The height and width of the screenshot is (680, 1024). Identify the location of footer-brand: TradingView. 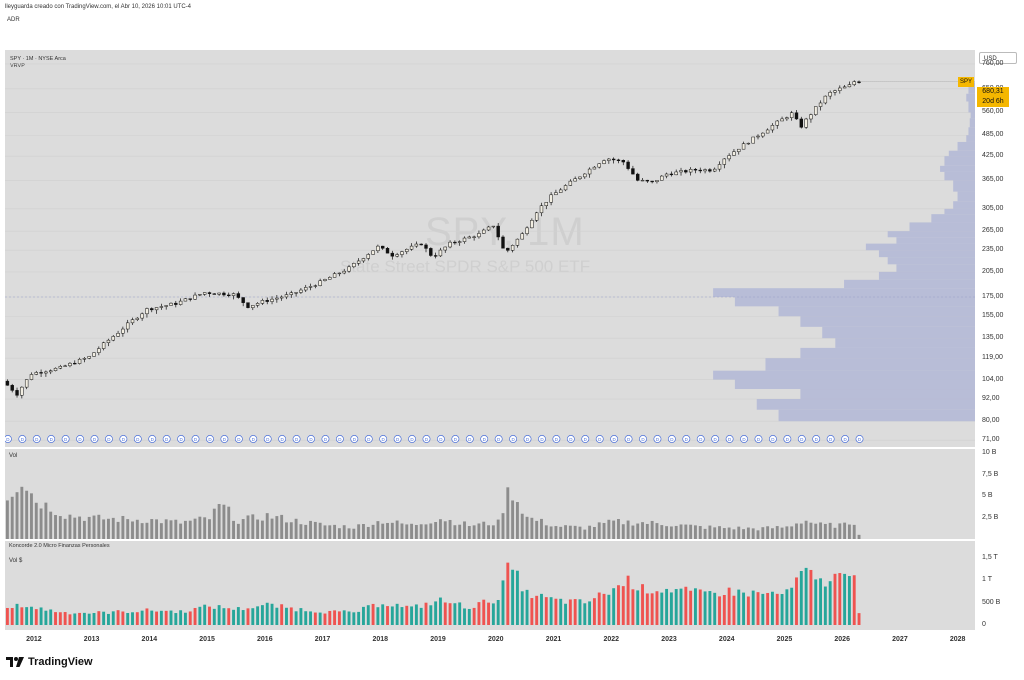
(49, 662).